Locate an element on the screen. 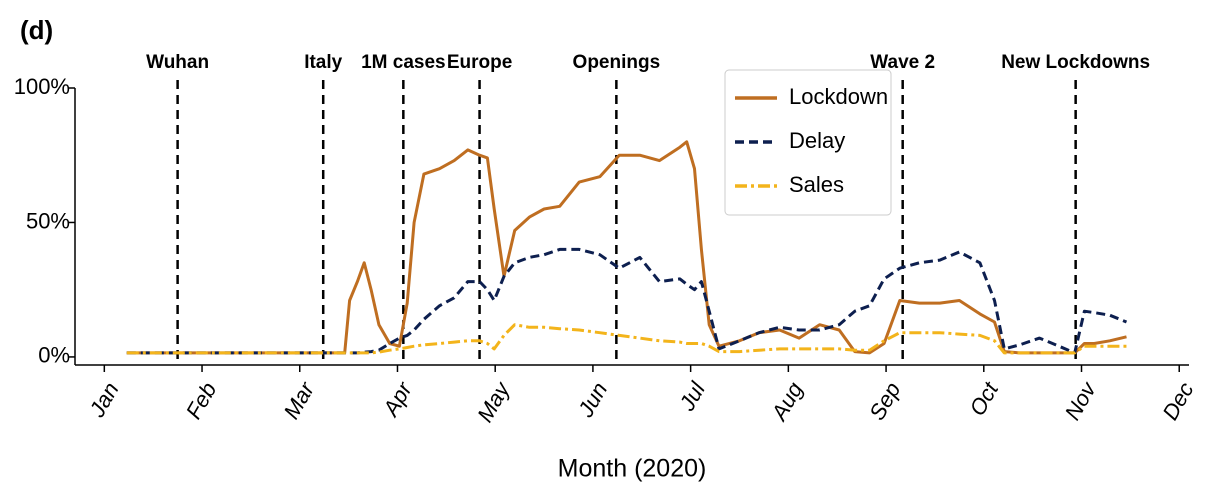 Image resolution: width=1214 pixels, height=493 pixels. event-label: Openings is located at coordinates (617, 62).